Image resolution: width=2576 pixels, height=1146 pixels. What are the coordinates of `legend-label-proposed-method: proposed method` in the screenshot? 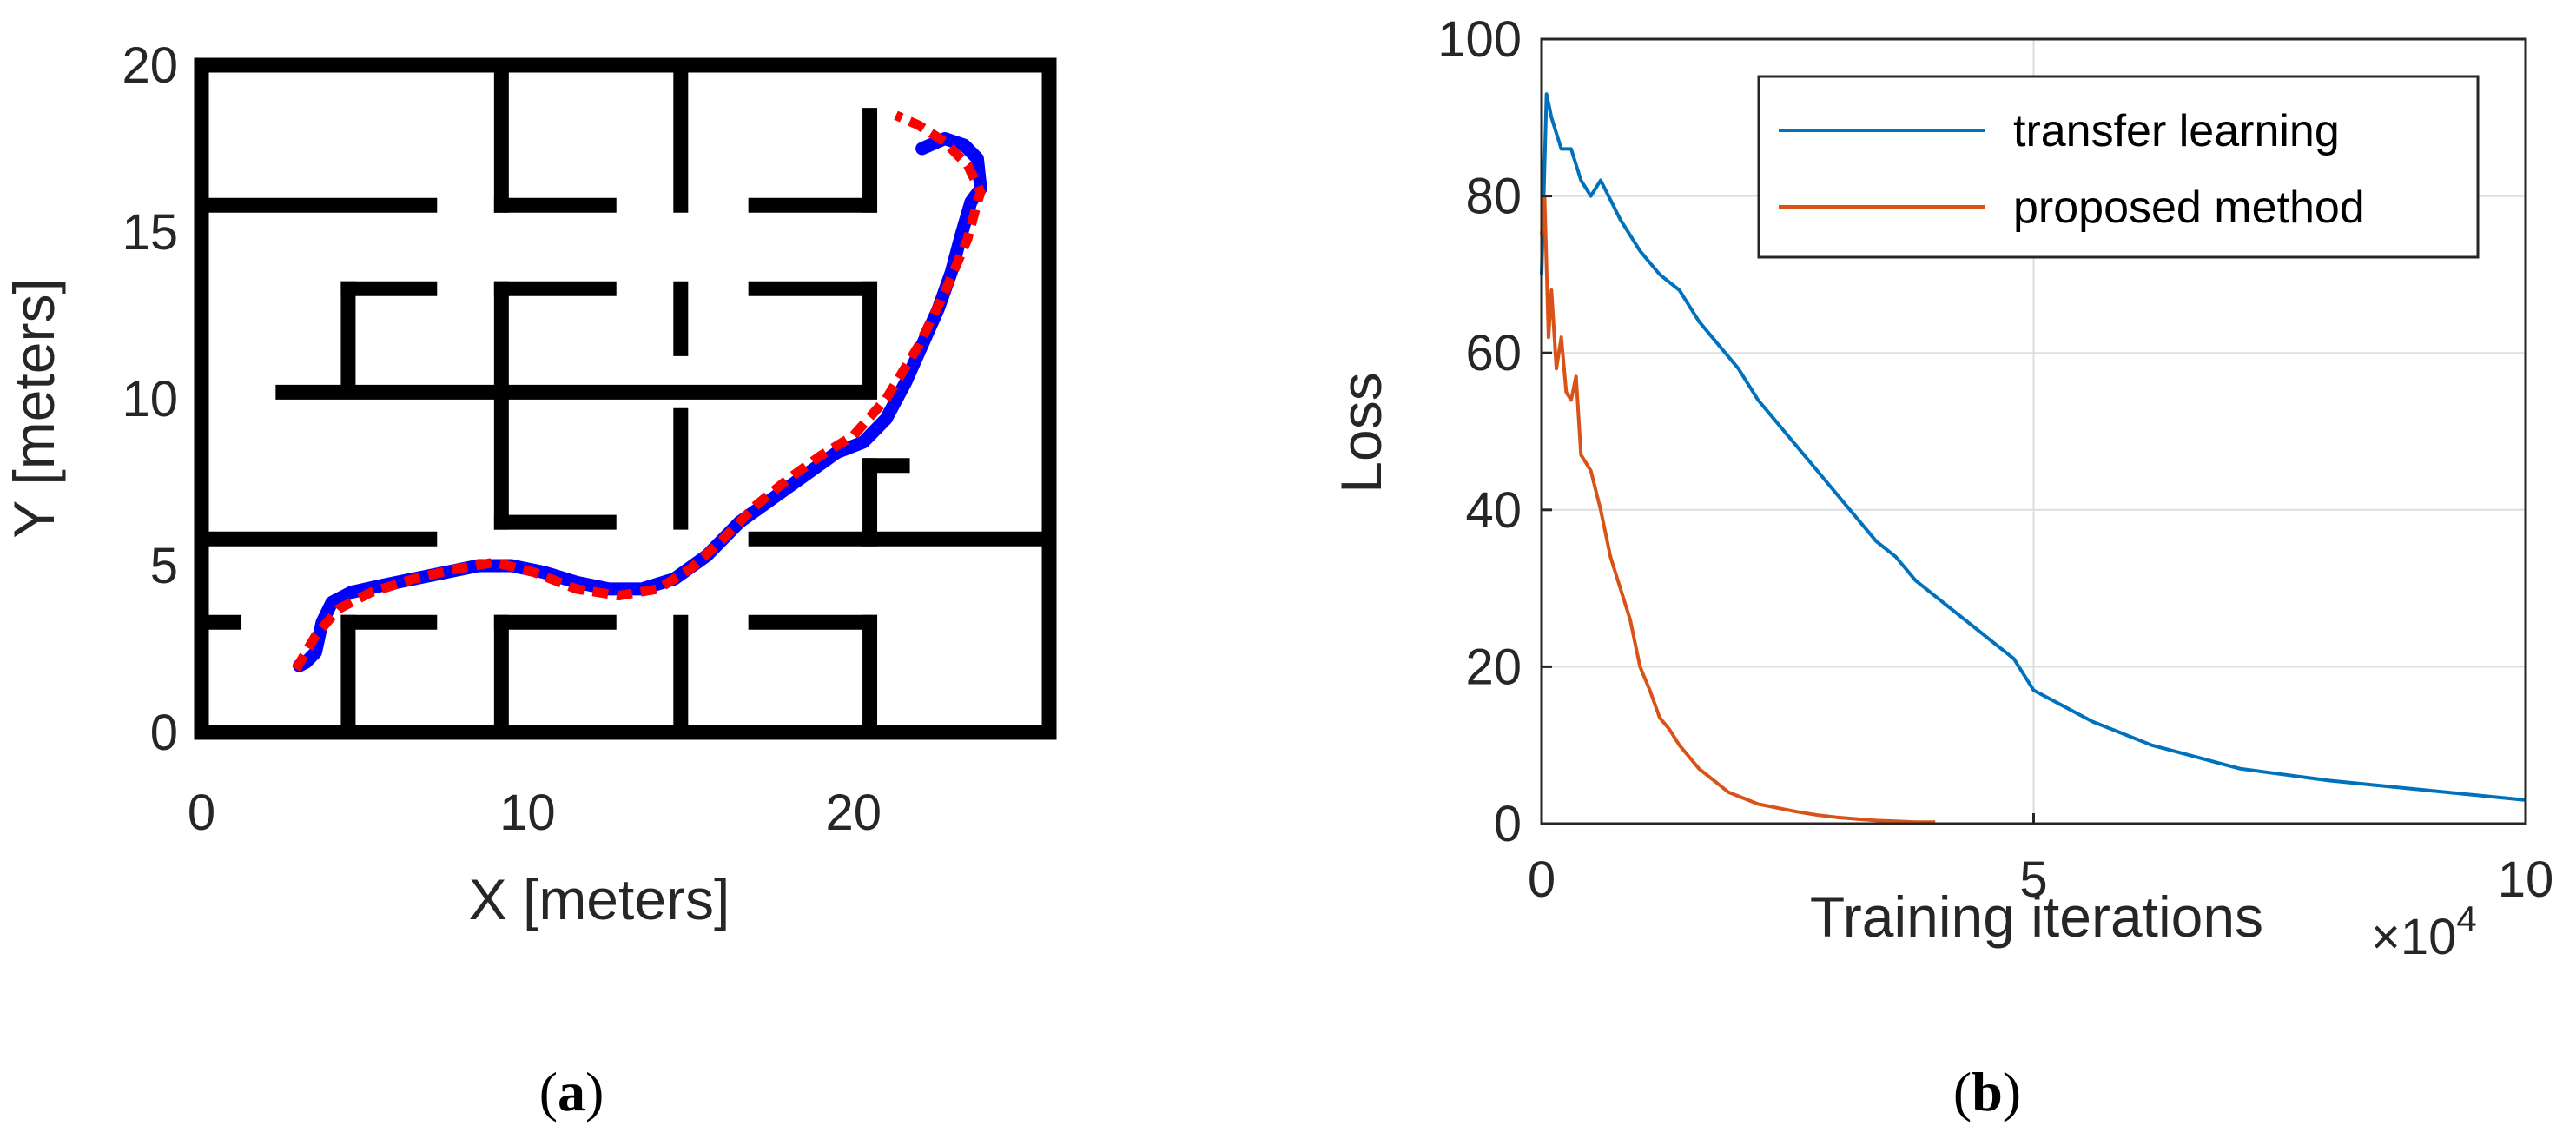 It's located at (2189, 207).